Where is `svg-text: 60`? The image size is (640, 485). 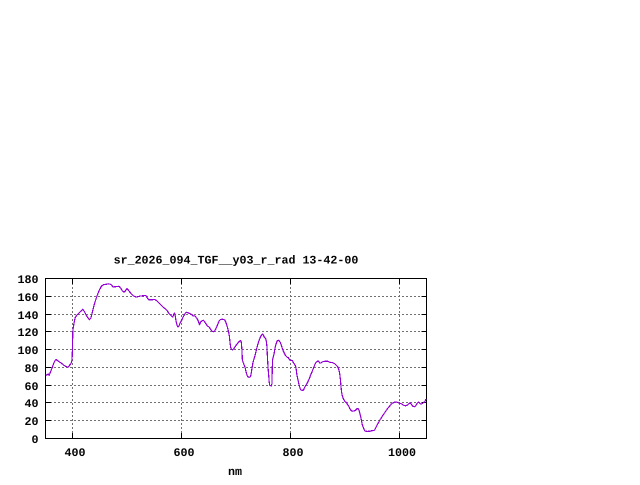
svg-text: 60 is located at coordinates (32, 387).